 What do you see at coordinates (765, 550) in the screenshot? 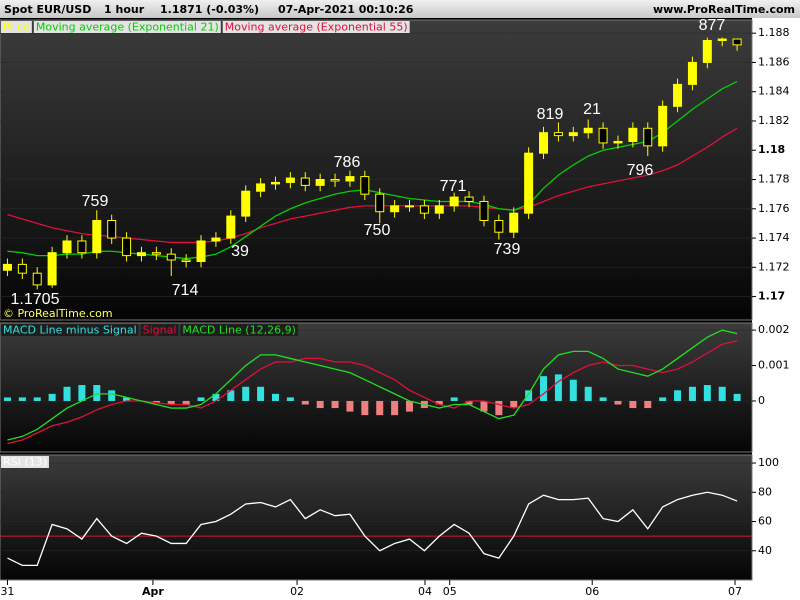
I see `y-tick-label: 40` at bounding box center [765, 550].